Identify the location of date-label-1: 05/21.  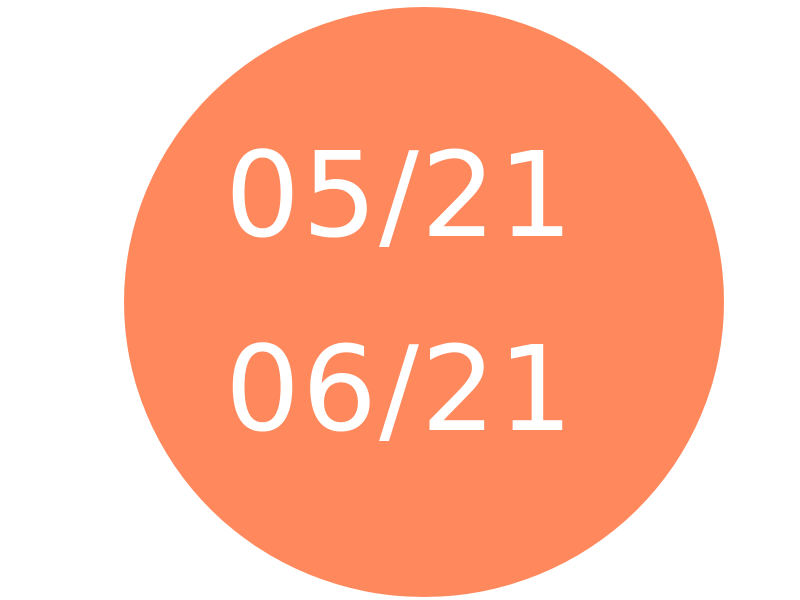
(400, 195).